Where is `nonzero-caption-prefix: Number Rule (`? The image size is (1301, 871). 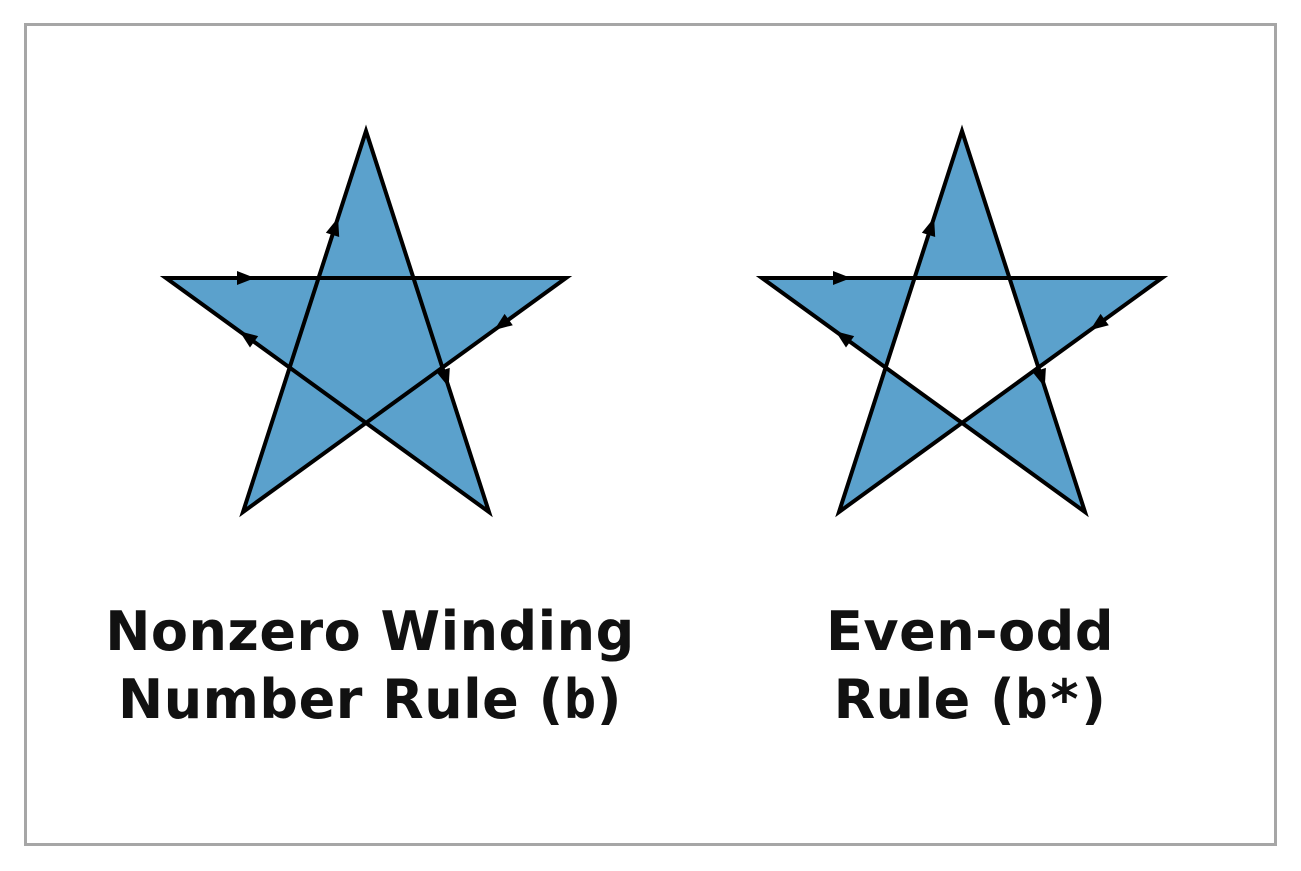 nonzero-caption-prefix: Number Rule ( is located at coordinates (341, 699).